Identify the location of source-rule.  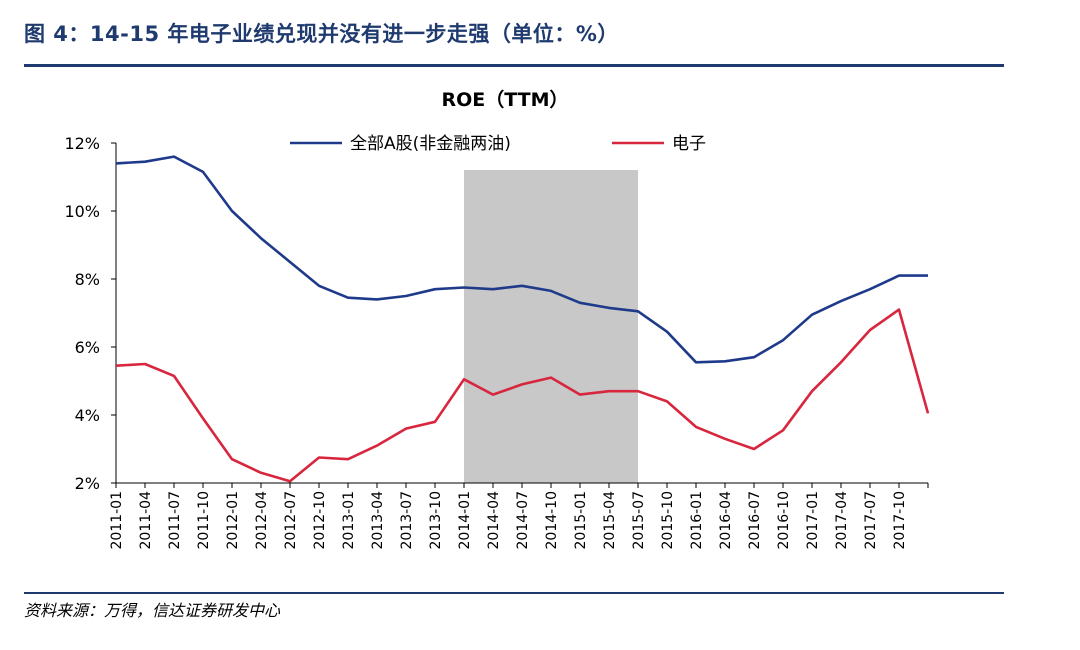
(514, 593).